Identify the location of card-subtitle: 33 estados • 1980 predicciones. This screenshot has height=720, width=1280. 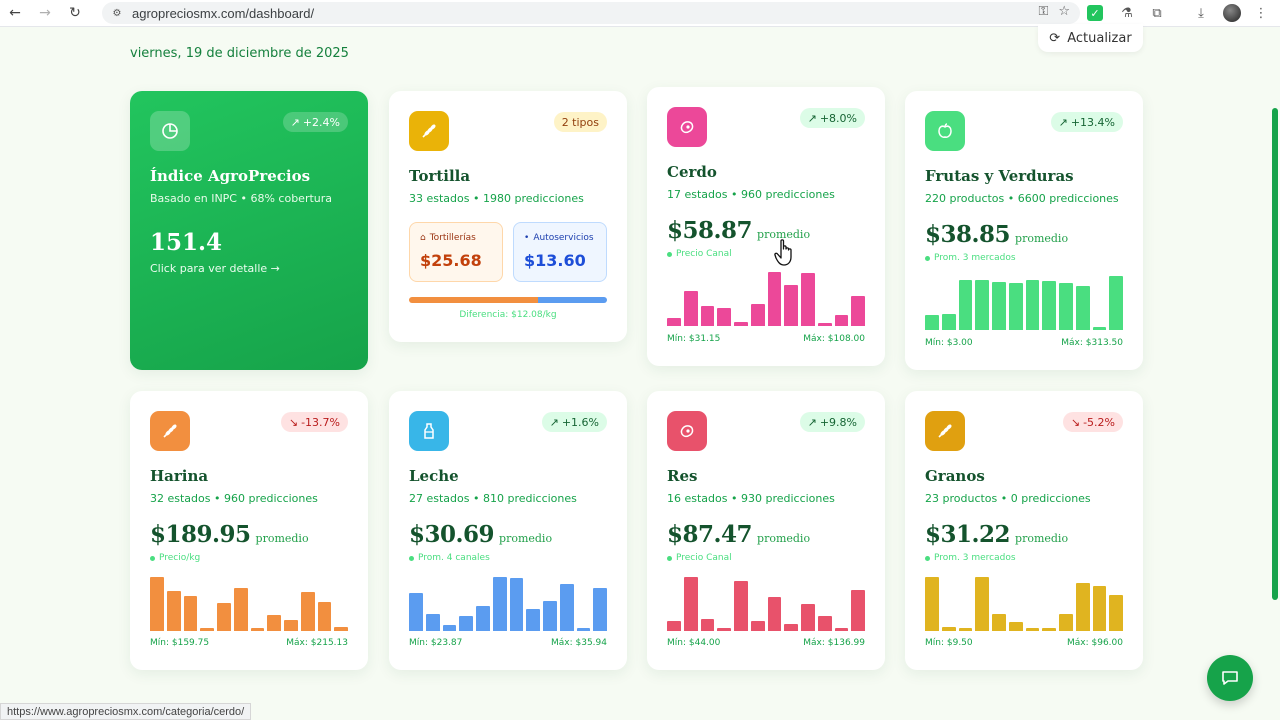
(496, 198).